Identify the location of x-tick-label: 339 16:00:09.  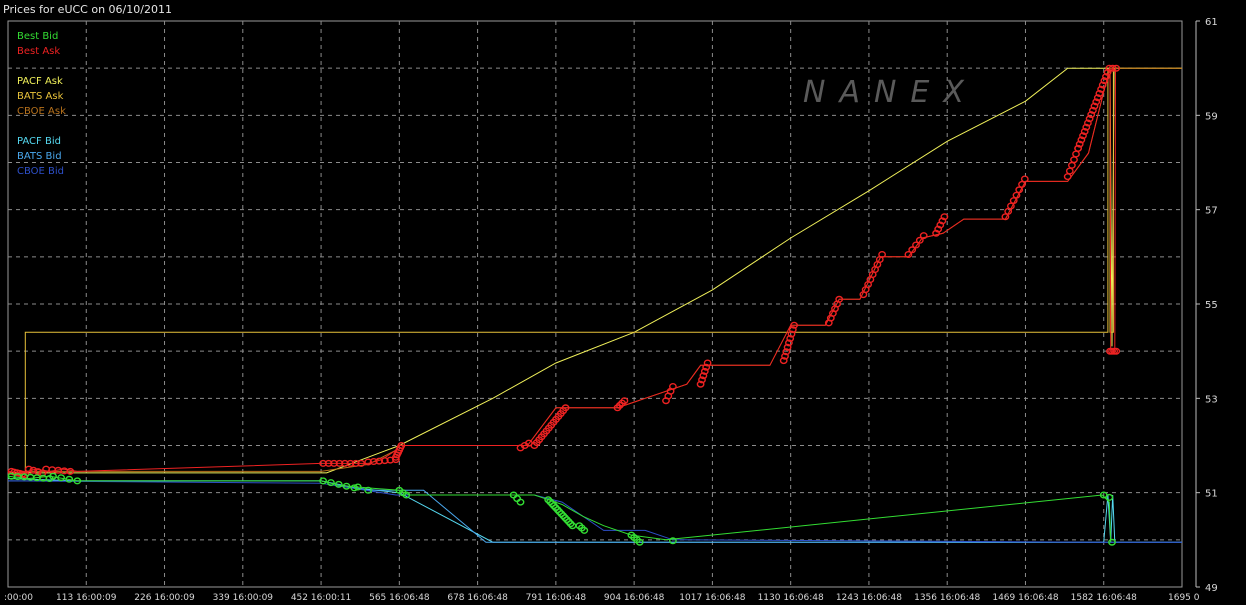
(243, 598).